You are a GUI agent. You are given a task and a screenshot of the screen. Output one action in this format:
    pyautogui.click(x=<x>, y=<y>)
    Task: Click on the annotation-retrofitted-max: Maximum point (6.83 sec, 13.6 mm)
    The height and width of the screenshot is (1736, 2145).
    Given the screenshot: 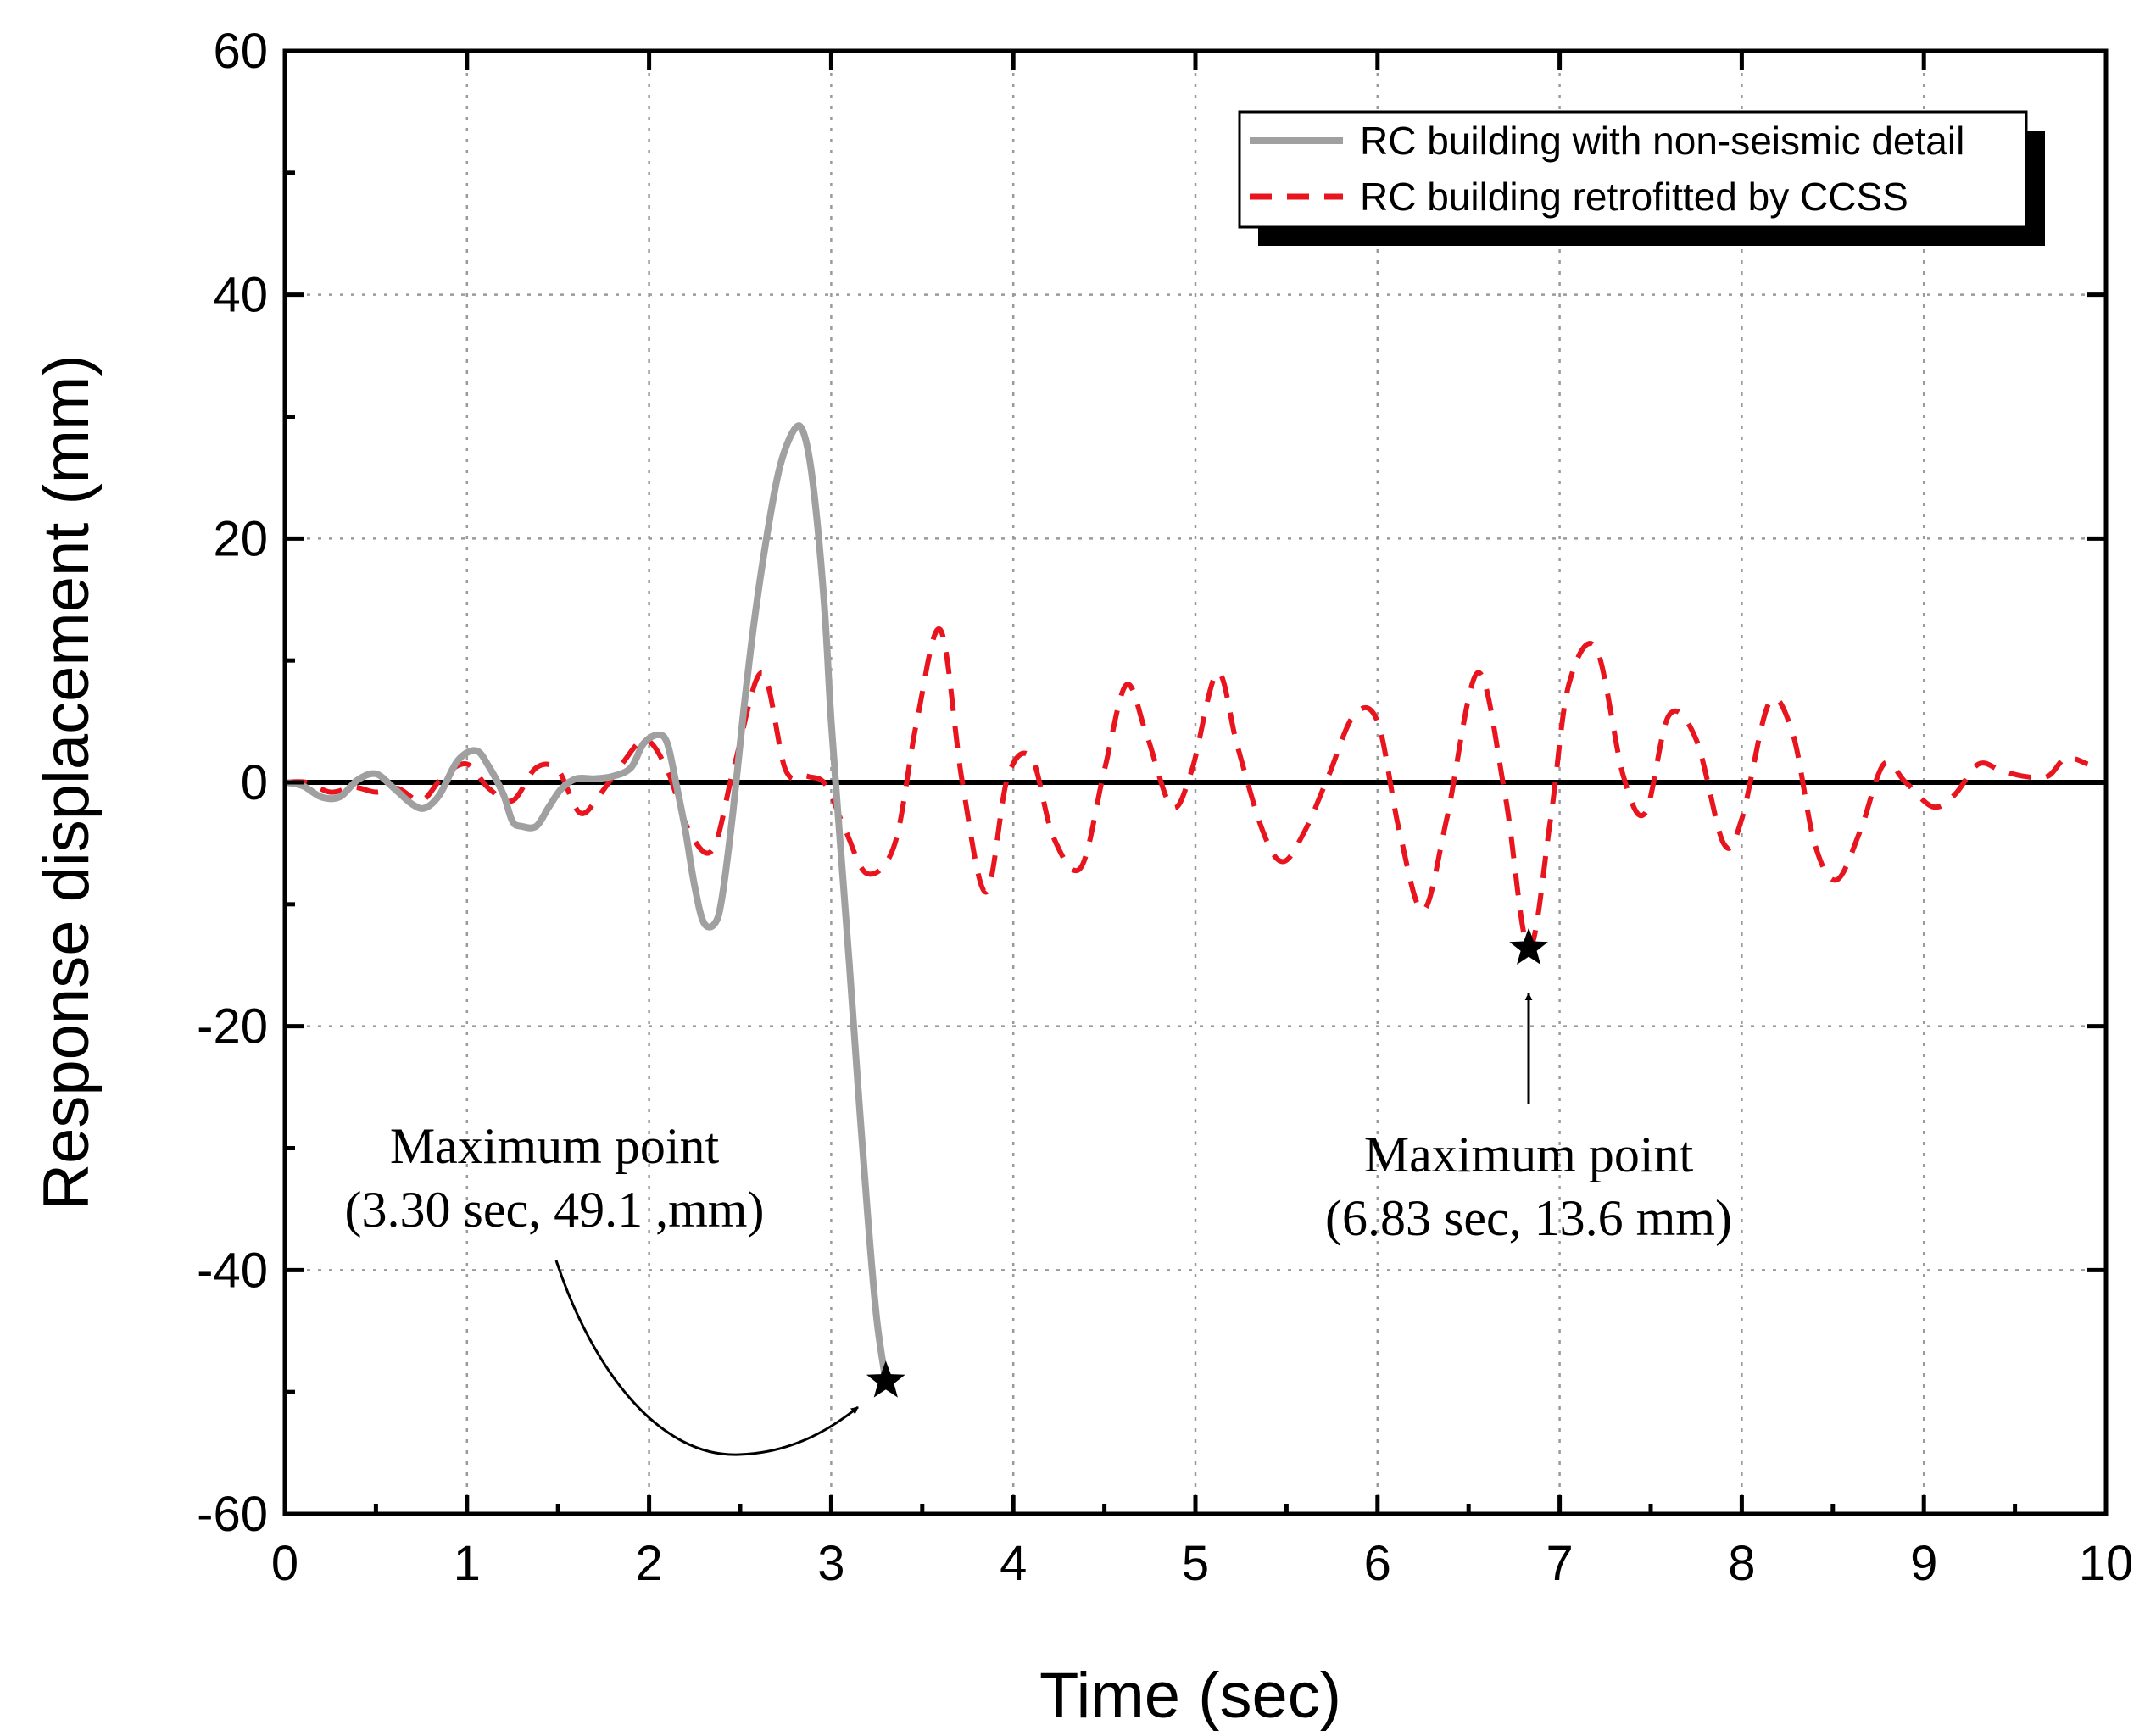 What is the action you would take?
    pyautogui.click(x=1528, y=1119)
    